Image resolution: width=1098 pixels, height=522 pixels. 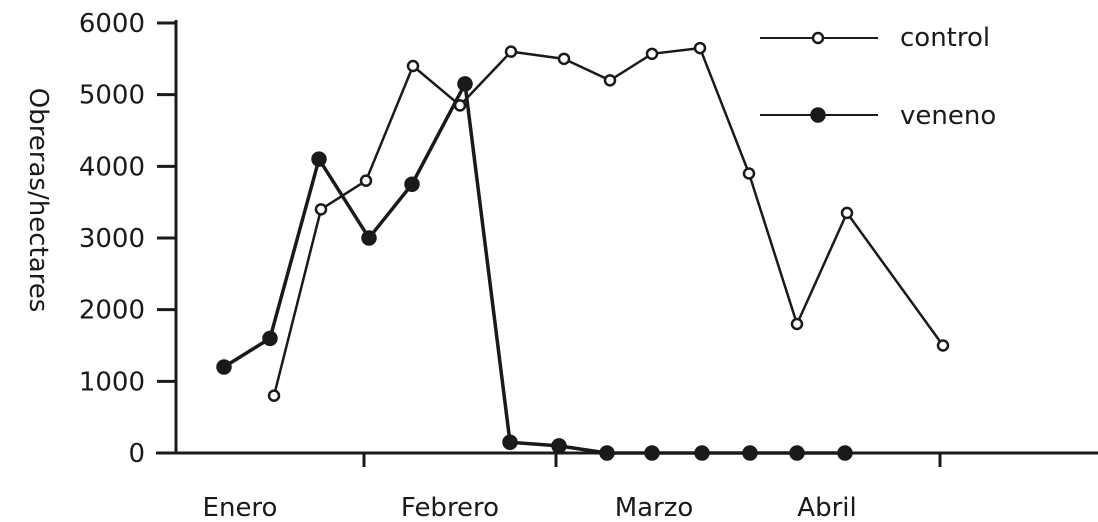 I want to click on y-tick-label: 1000, so click(x=112, y=382).